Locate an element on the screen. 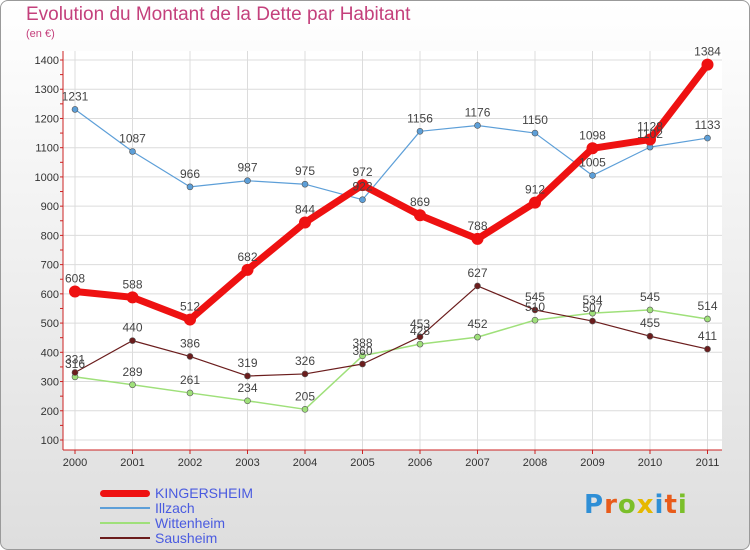 The height and width of the screenshot is (550, 750). data-label-illzach: 1133 is located at coordinates (708, 125).